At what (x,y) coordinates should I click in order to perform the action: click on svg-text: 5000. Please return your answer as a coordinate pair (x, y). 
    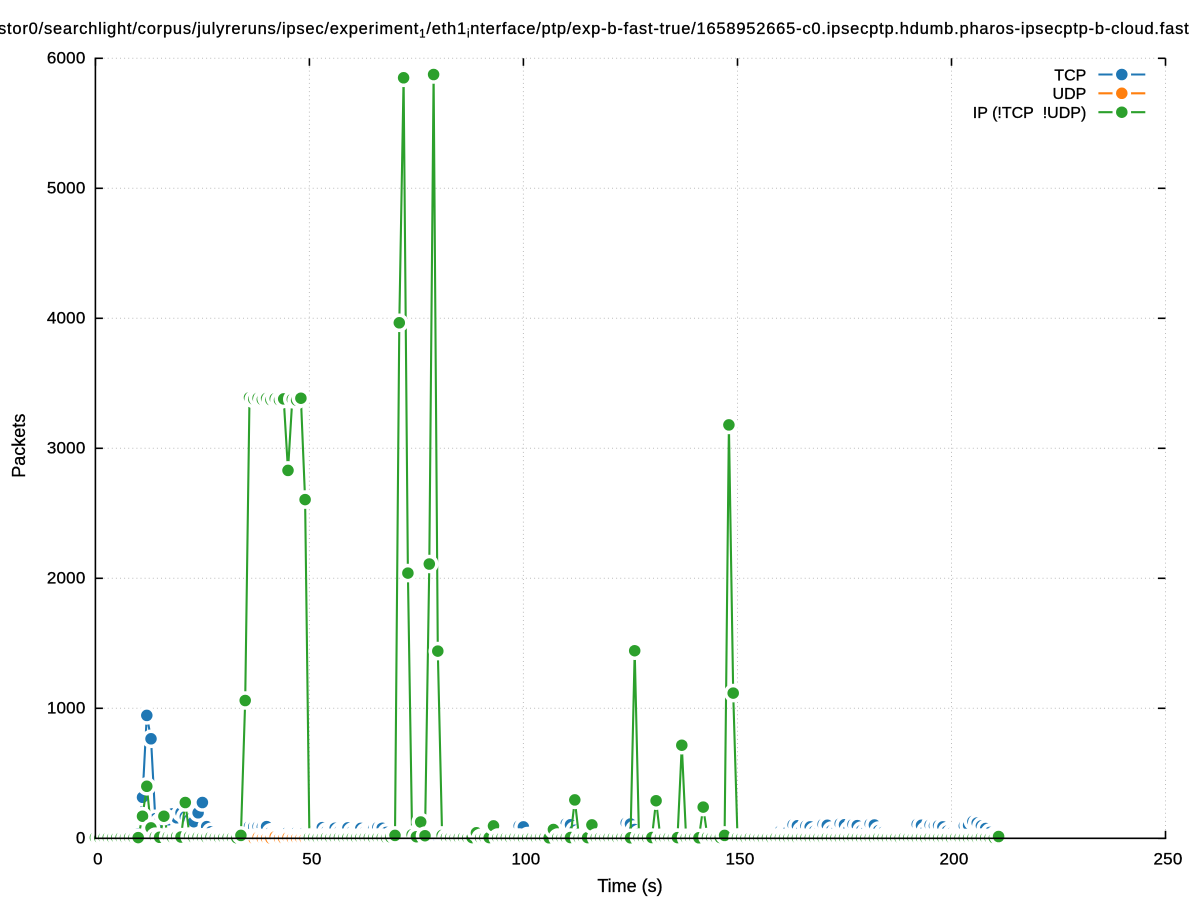
    Looking at the image, I should click on (66, 187).